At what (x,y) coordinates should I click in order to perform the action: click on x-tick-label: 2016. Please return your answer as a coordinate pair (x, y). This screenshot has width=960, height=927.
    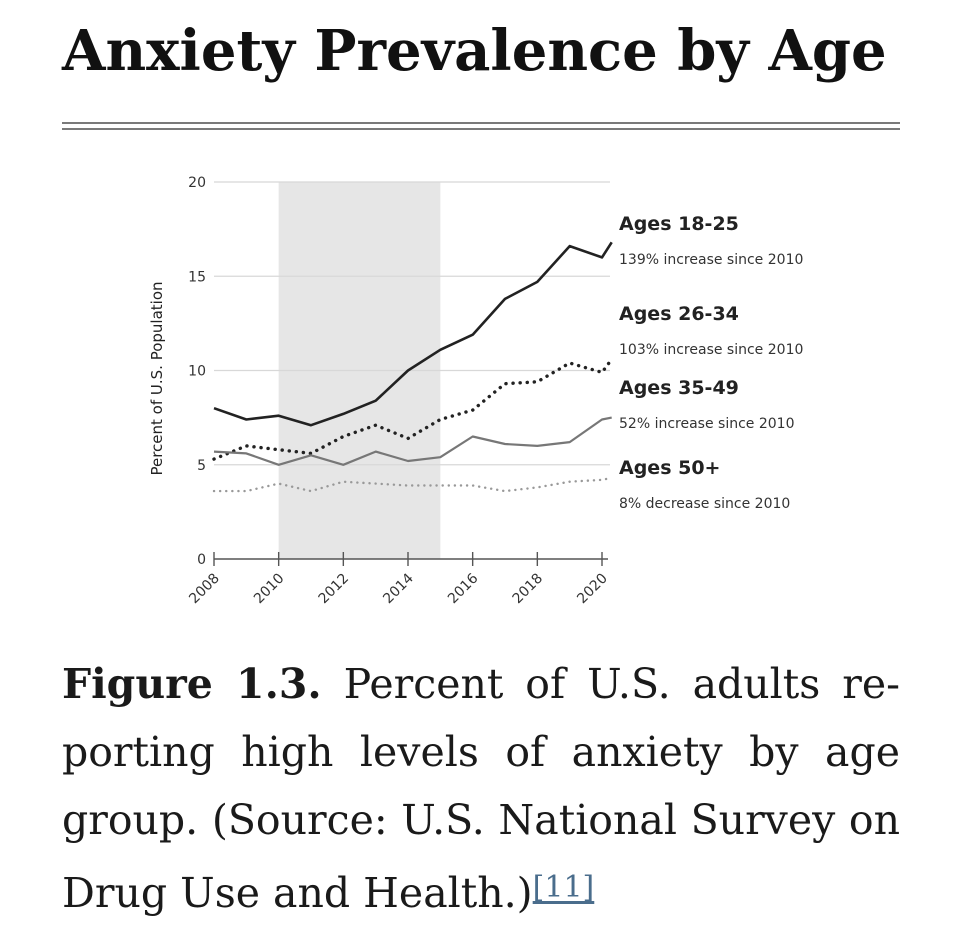
    Looking at the image, I should click on (463, 588).